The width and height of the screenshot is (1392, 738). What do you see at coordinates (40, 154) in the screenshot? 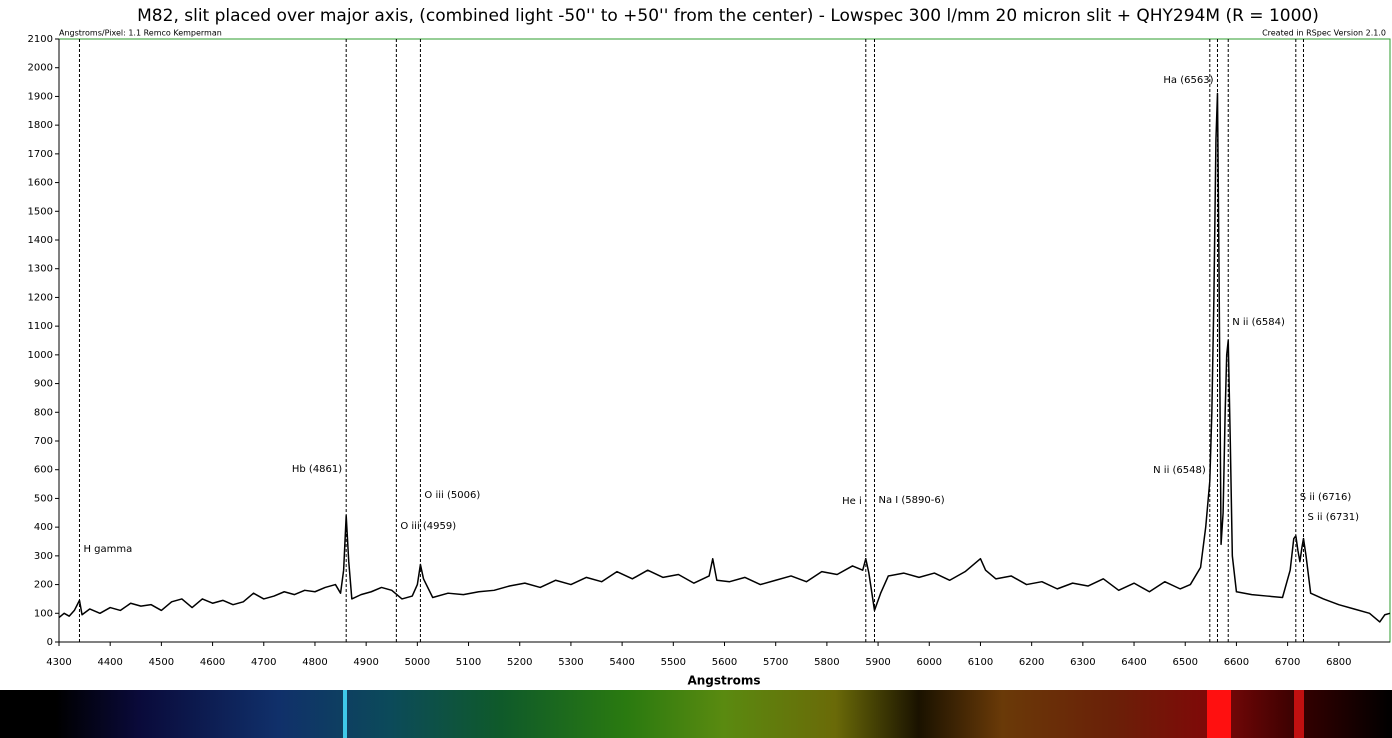
I see `y-tick-label: 1700` at bounding box center [40, 154].